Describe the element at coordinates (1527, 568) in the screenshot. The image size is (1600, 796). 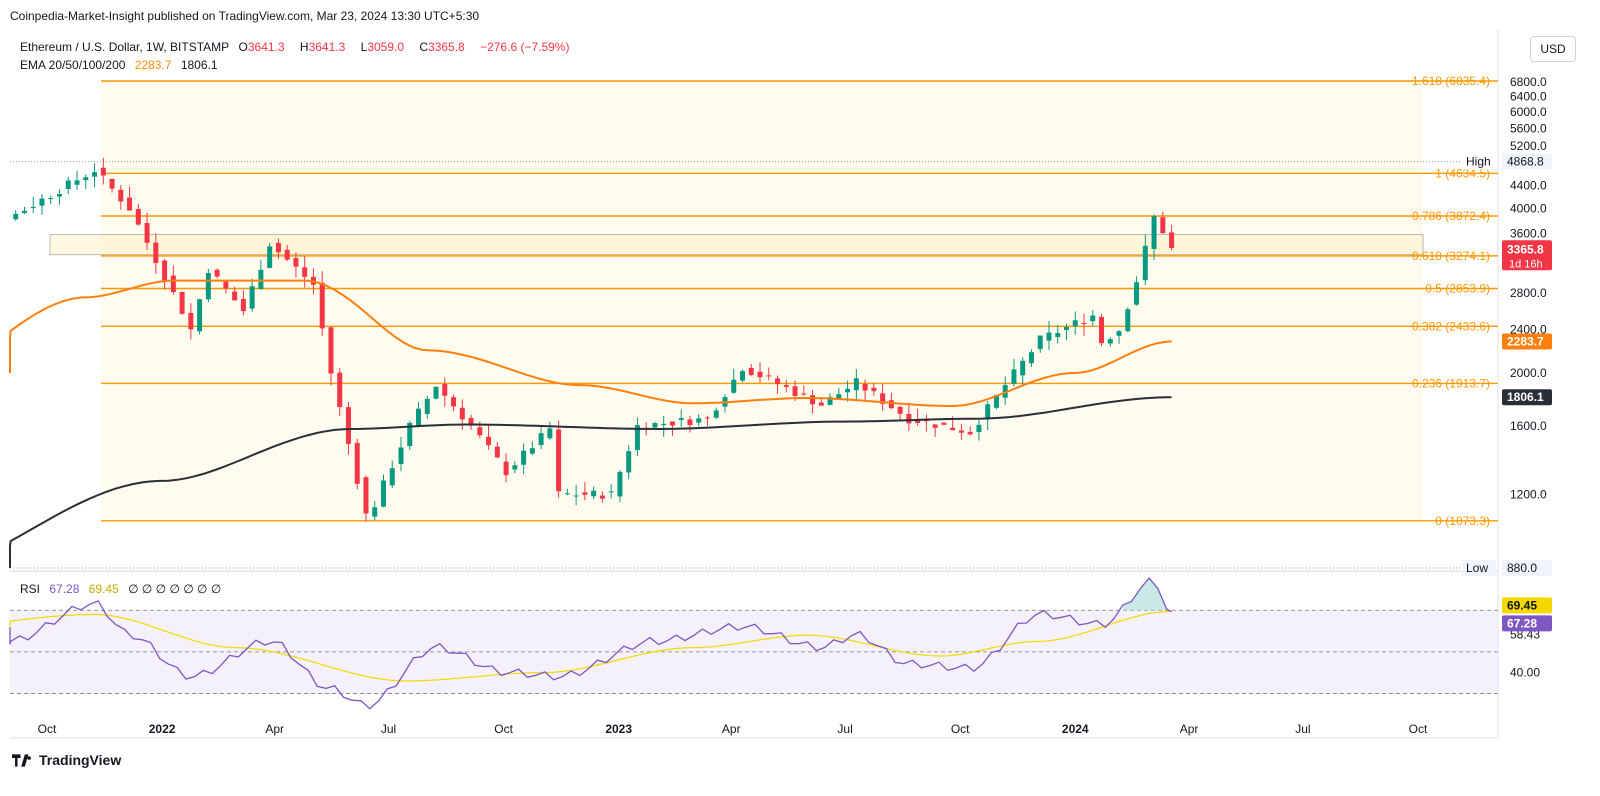
I see `low-value-bg` at that location.